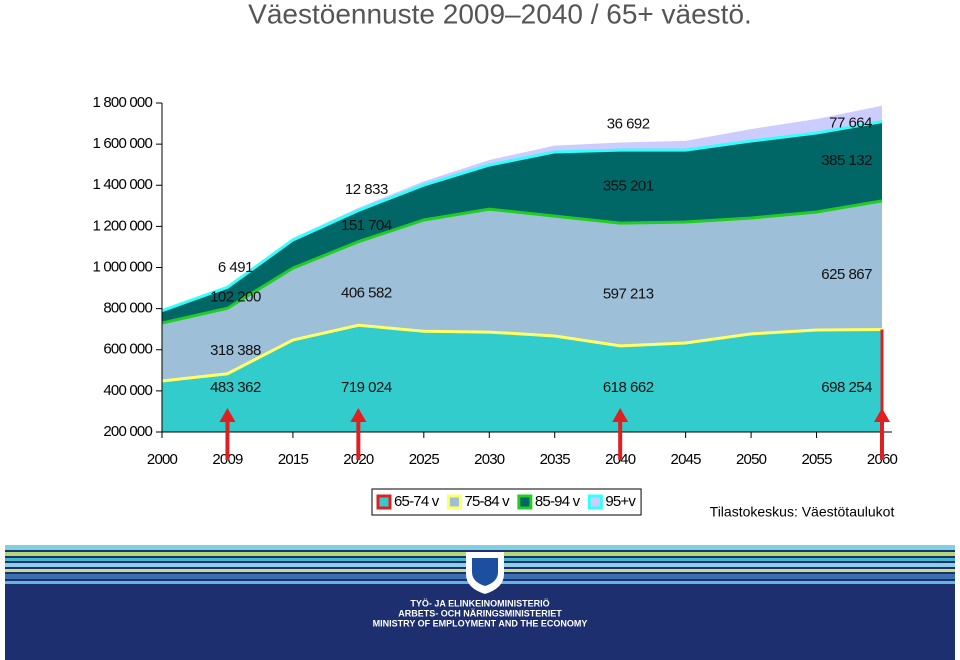  I want to click on source: Tilastokeskus: Väestötaulukot, so click(802, 512).